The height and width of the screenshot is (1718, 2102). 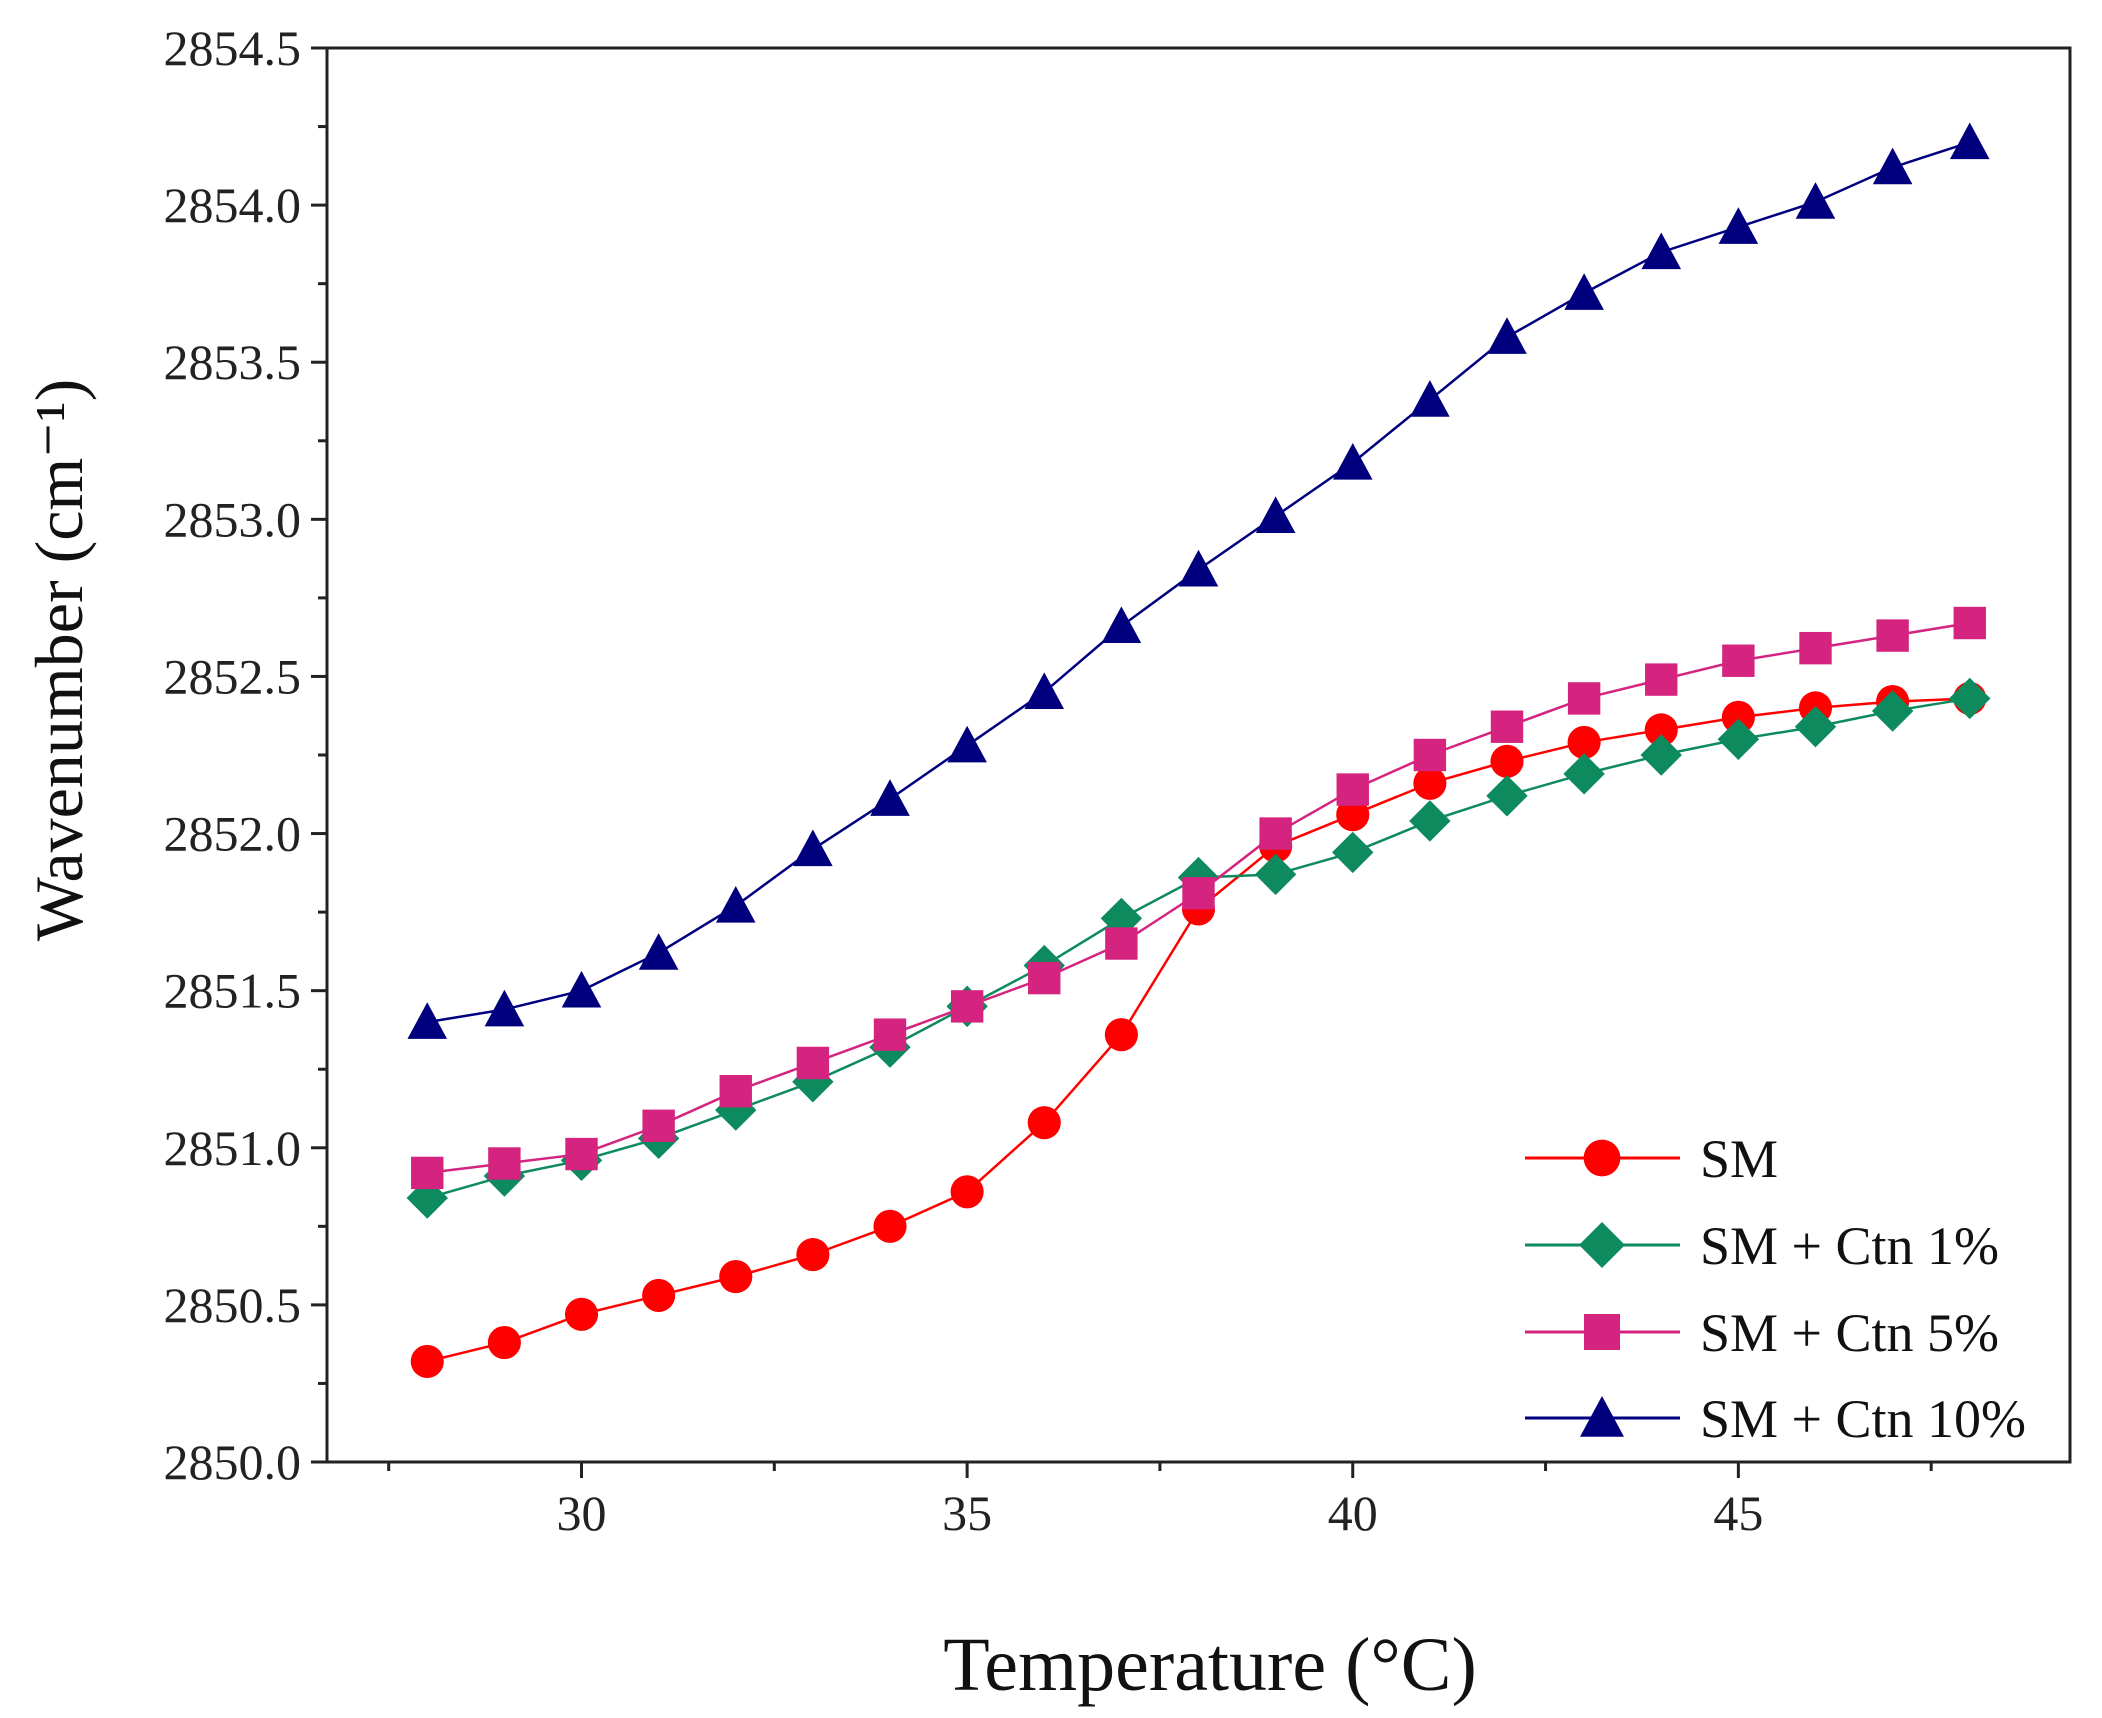 What do you see at coordinates (1849, 1246) in the screenshot?
I see `legend-label: SM + Ctn 1%` at bounding box center [1849, 1246].